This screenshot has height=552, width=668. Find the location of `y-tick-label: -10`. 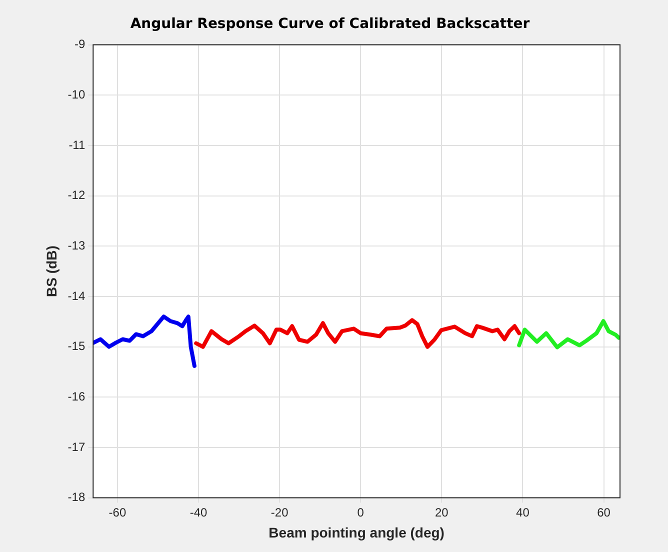

y-tick-label: -10 is located at coordinates (77, 94).